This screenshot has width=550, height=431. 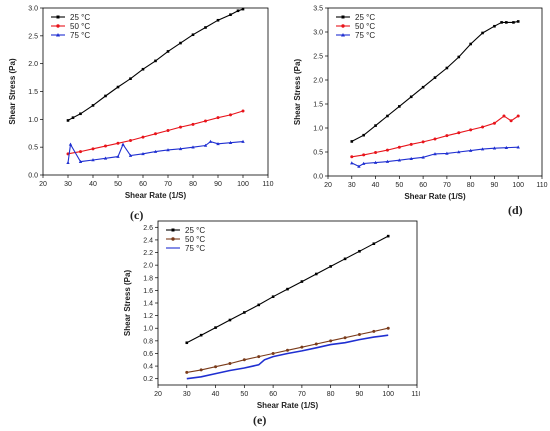 What do you see at coordinates (515, 210) in the screenshot?
I see `caption-d: (d)` at bounding box center [515, 210].